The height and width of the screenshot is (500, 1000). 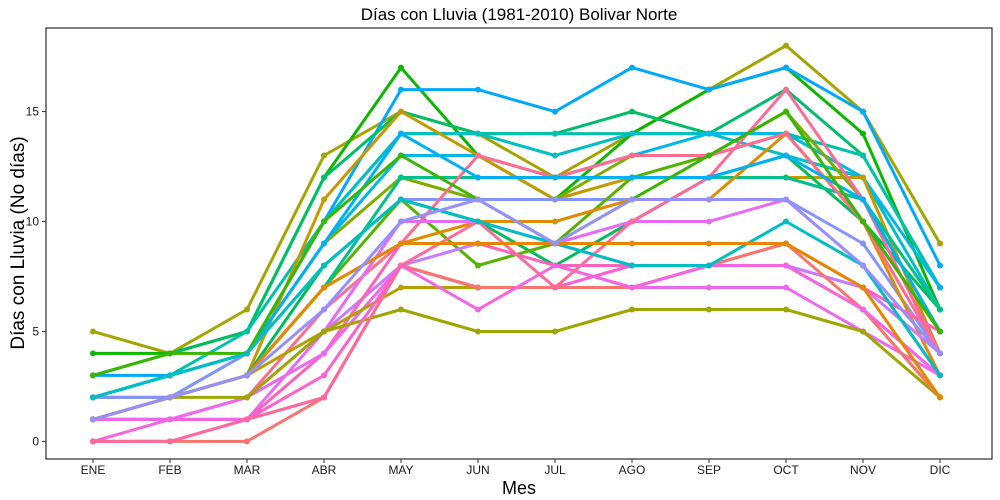 What do you see at coordinates (555, 470) in the screenshot?
I see `x-tick-label: JUL` at bounding box center [555, 470].